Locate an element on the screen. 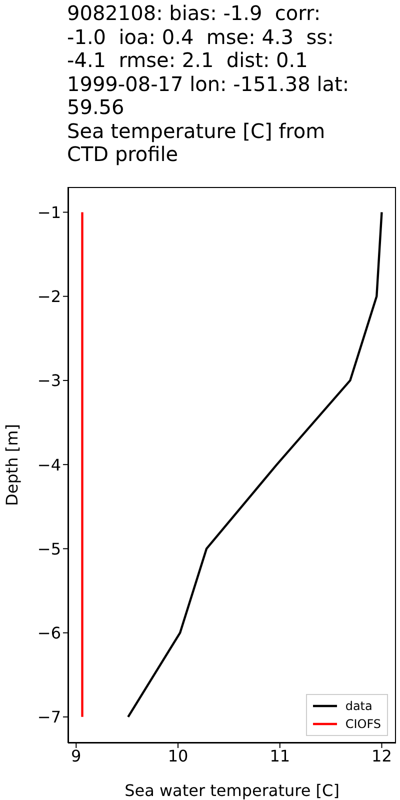 The image size is (400, 800). y-tick-label: −3 is located at coordinates (49, 380).